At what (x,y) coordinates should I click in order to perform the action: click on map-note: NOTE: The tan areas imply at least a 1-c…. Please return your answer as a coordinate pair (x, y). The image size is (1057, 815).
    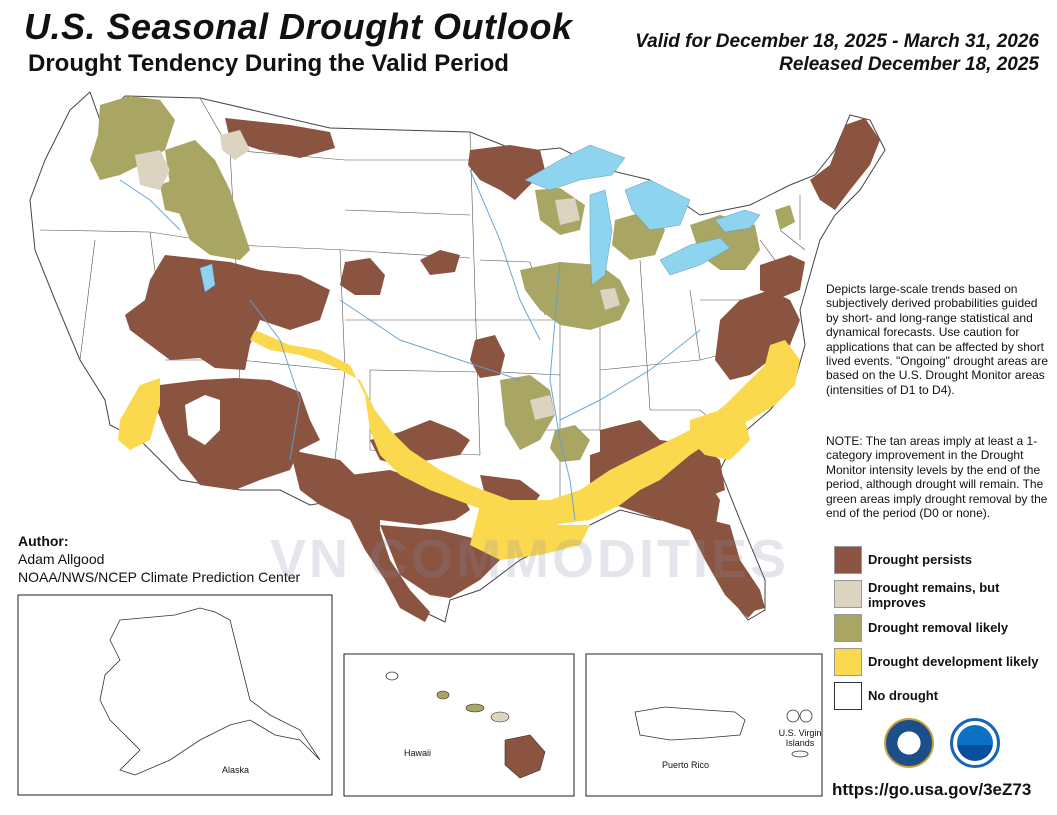
    Looking at the image, I should click on (937, 477).